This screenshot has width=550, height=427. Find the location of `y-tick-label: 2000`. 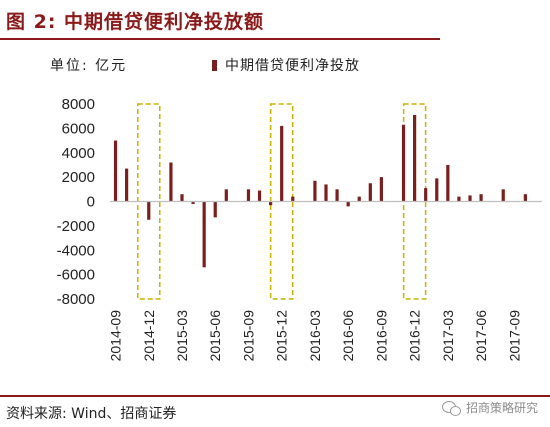

y-tick-label: 2000 is located at coordinates (78, 177).